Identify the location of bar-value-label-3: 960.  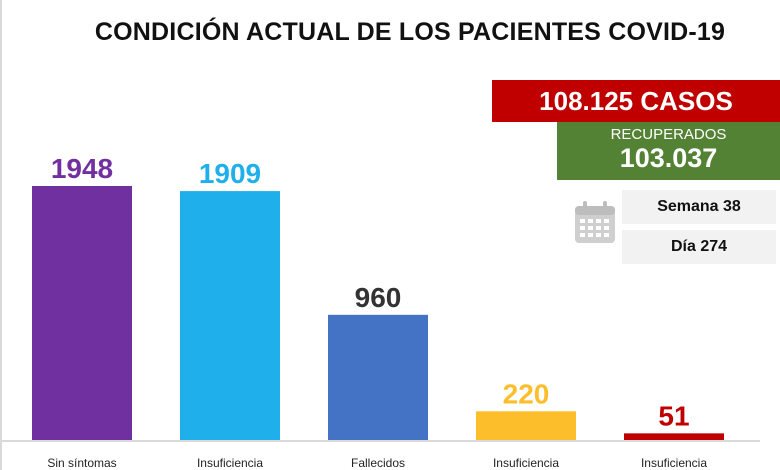
(378, 297).